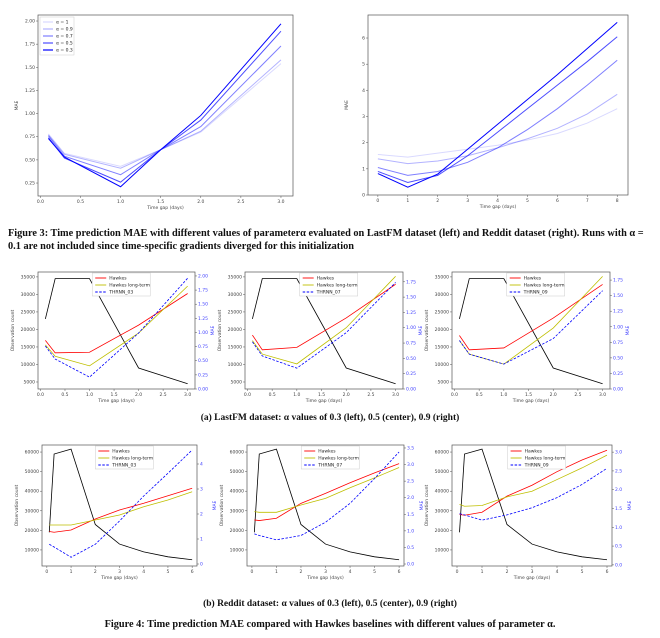 The width and height of the screenshot is (660, 638). Describe the element at coordinates (203, 319) in the screenshot. I see `y2-tick-label: 1.25` at that location.